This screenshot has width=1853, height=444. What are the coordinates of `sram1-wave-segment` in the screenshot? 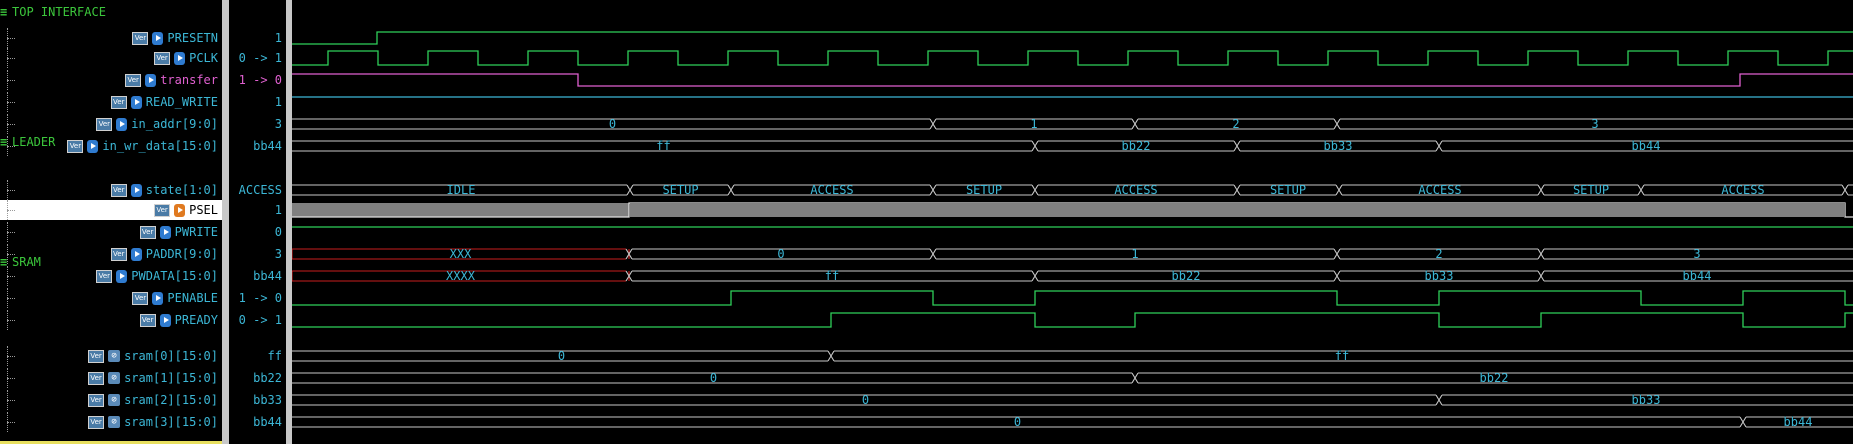 It's located at (712, 378).